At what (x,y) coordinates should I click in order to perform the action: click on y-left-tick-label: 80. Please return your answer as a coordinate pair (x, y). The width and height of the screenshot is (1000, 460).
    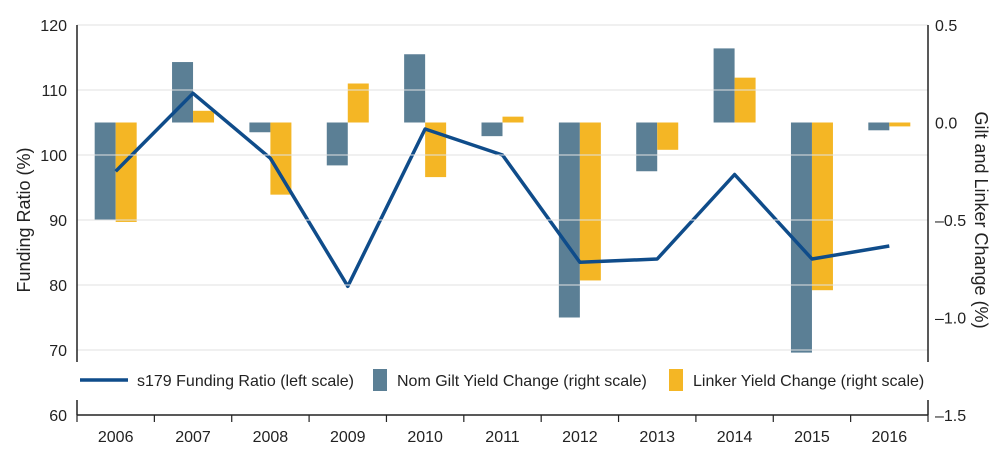
    Looking at the image, I should click on (58, 286).